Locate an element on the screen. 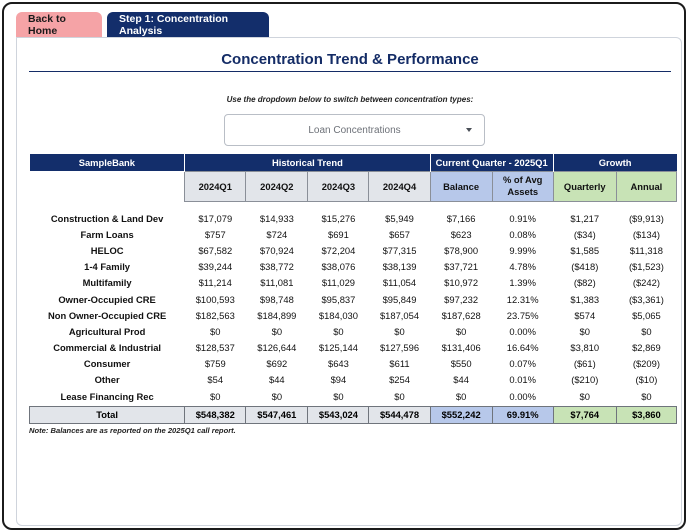 The width and height of the screenshot is (688, 532). table-cell: $254 is located at coordinates (399, 380).